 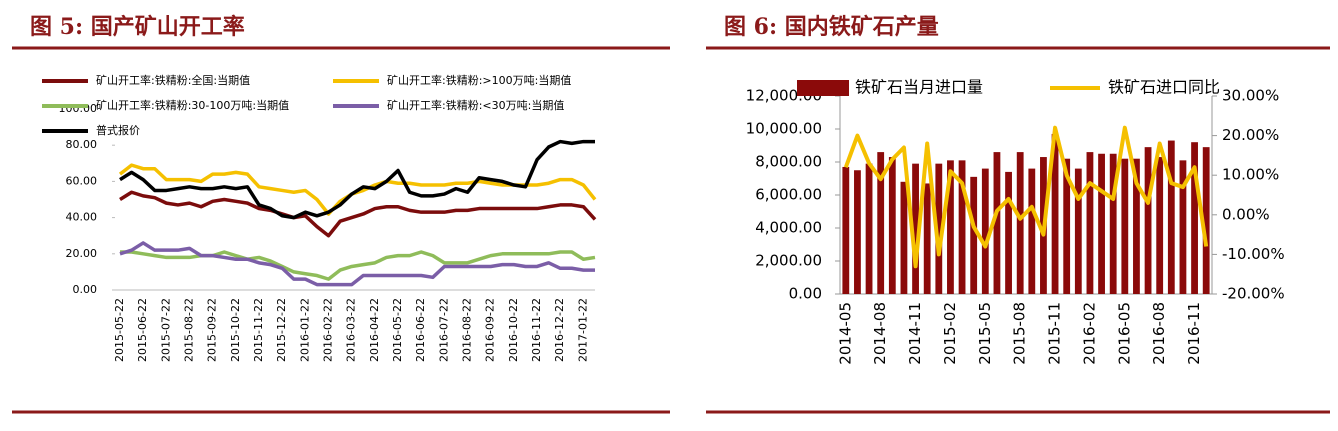 I want to click on legend-label: 矿山开工率:铁精粉:30-100万吨:当期值, so click(x=192, y=105).